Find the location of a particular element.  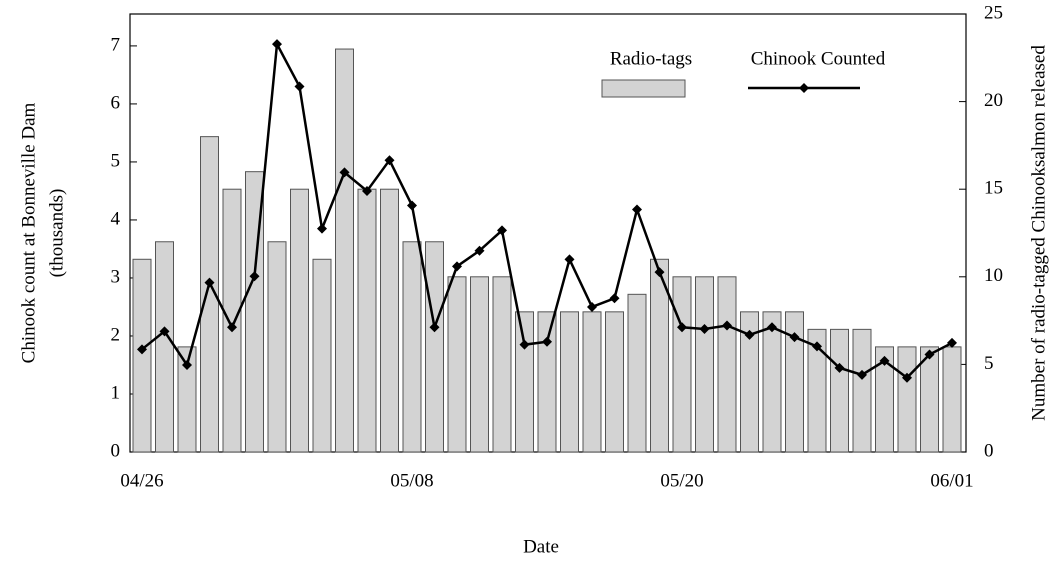

y-axis-label: Chinook count at Bonneville Dam is located at coordinates (28, 232).